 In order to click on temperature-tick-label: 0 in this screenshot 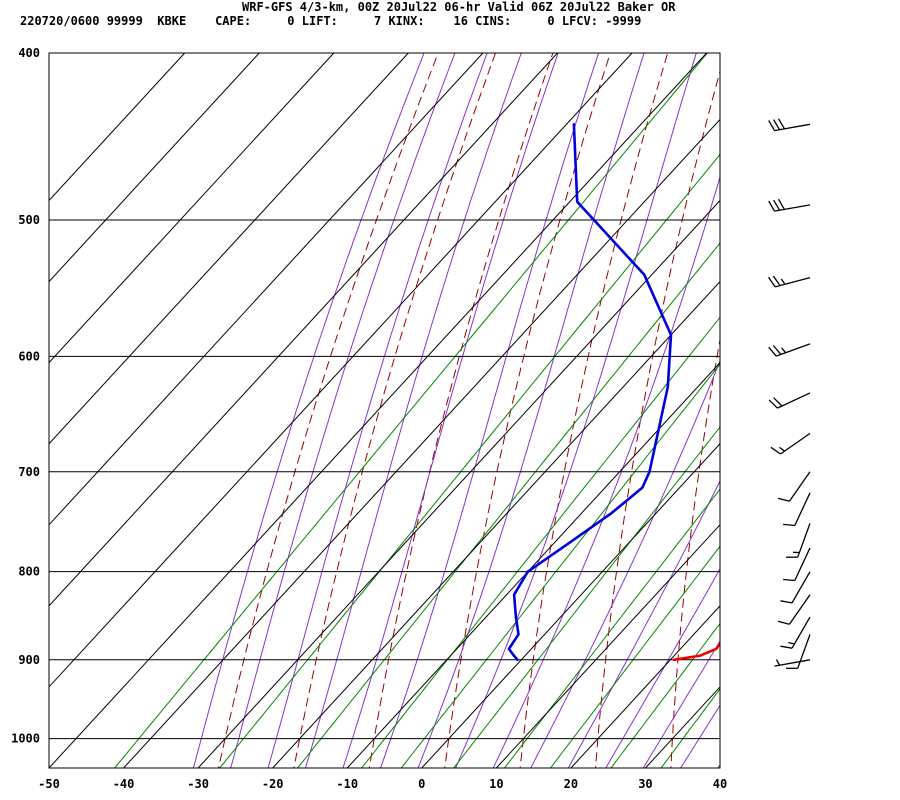, I will do `click(421, 784)`.